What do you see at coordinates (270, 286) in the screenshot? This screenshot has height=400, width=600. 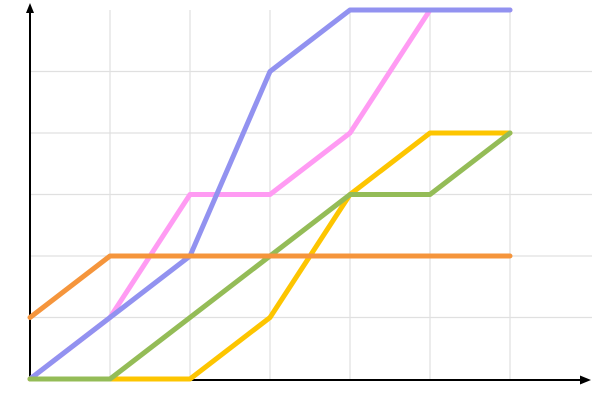 I see `series-orange-line` at bounding box center [270, 286].